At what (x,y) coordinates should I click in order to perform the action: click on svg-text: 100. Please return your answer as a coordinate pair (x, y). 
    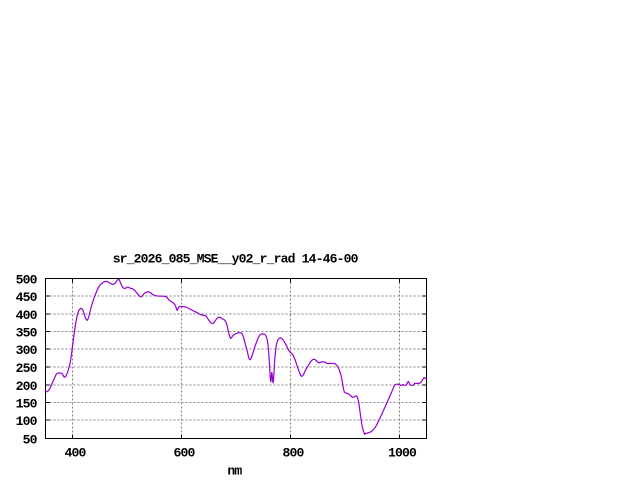
    Looking at the image, I should click on (27, 421).